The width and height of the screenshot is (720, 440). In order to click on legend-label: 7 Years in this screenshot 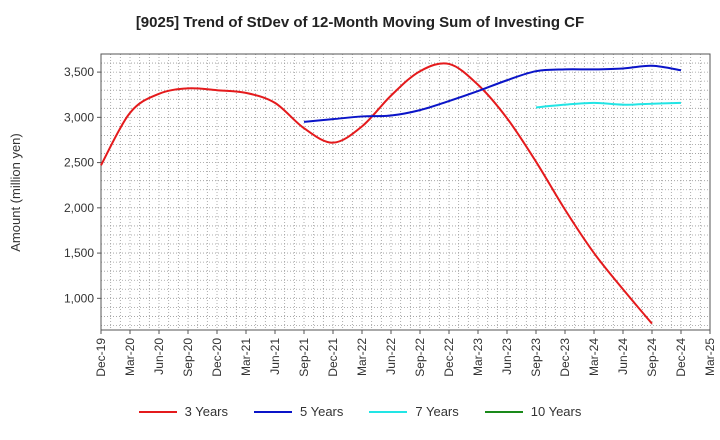, I will do `click(437, 411)`.